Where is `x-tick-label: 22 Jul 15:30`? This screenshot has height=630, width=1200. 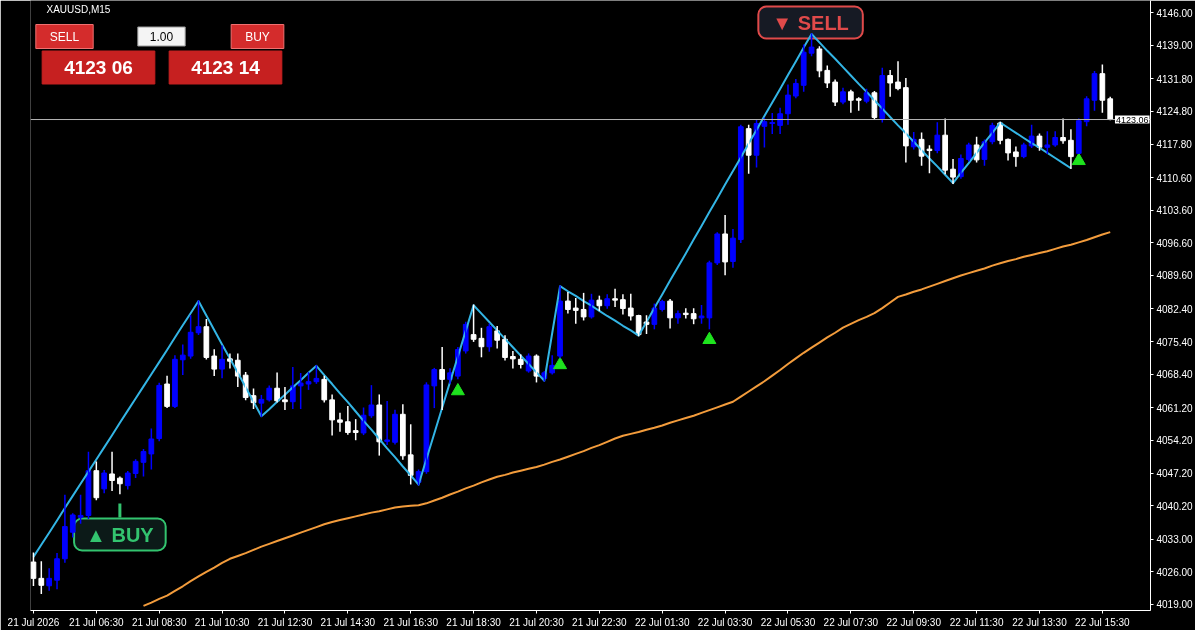 x-tick-label: 22 Jul 15:30 is located at coordinates (1103, 622).